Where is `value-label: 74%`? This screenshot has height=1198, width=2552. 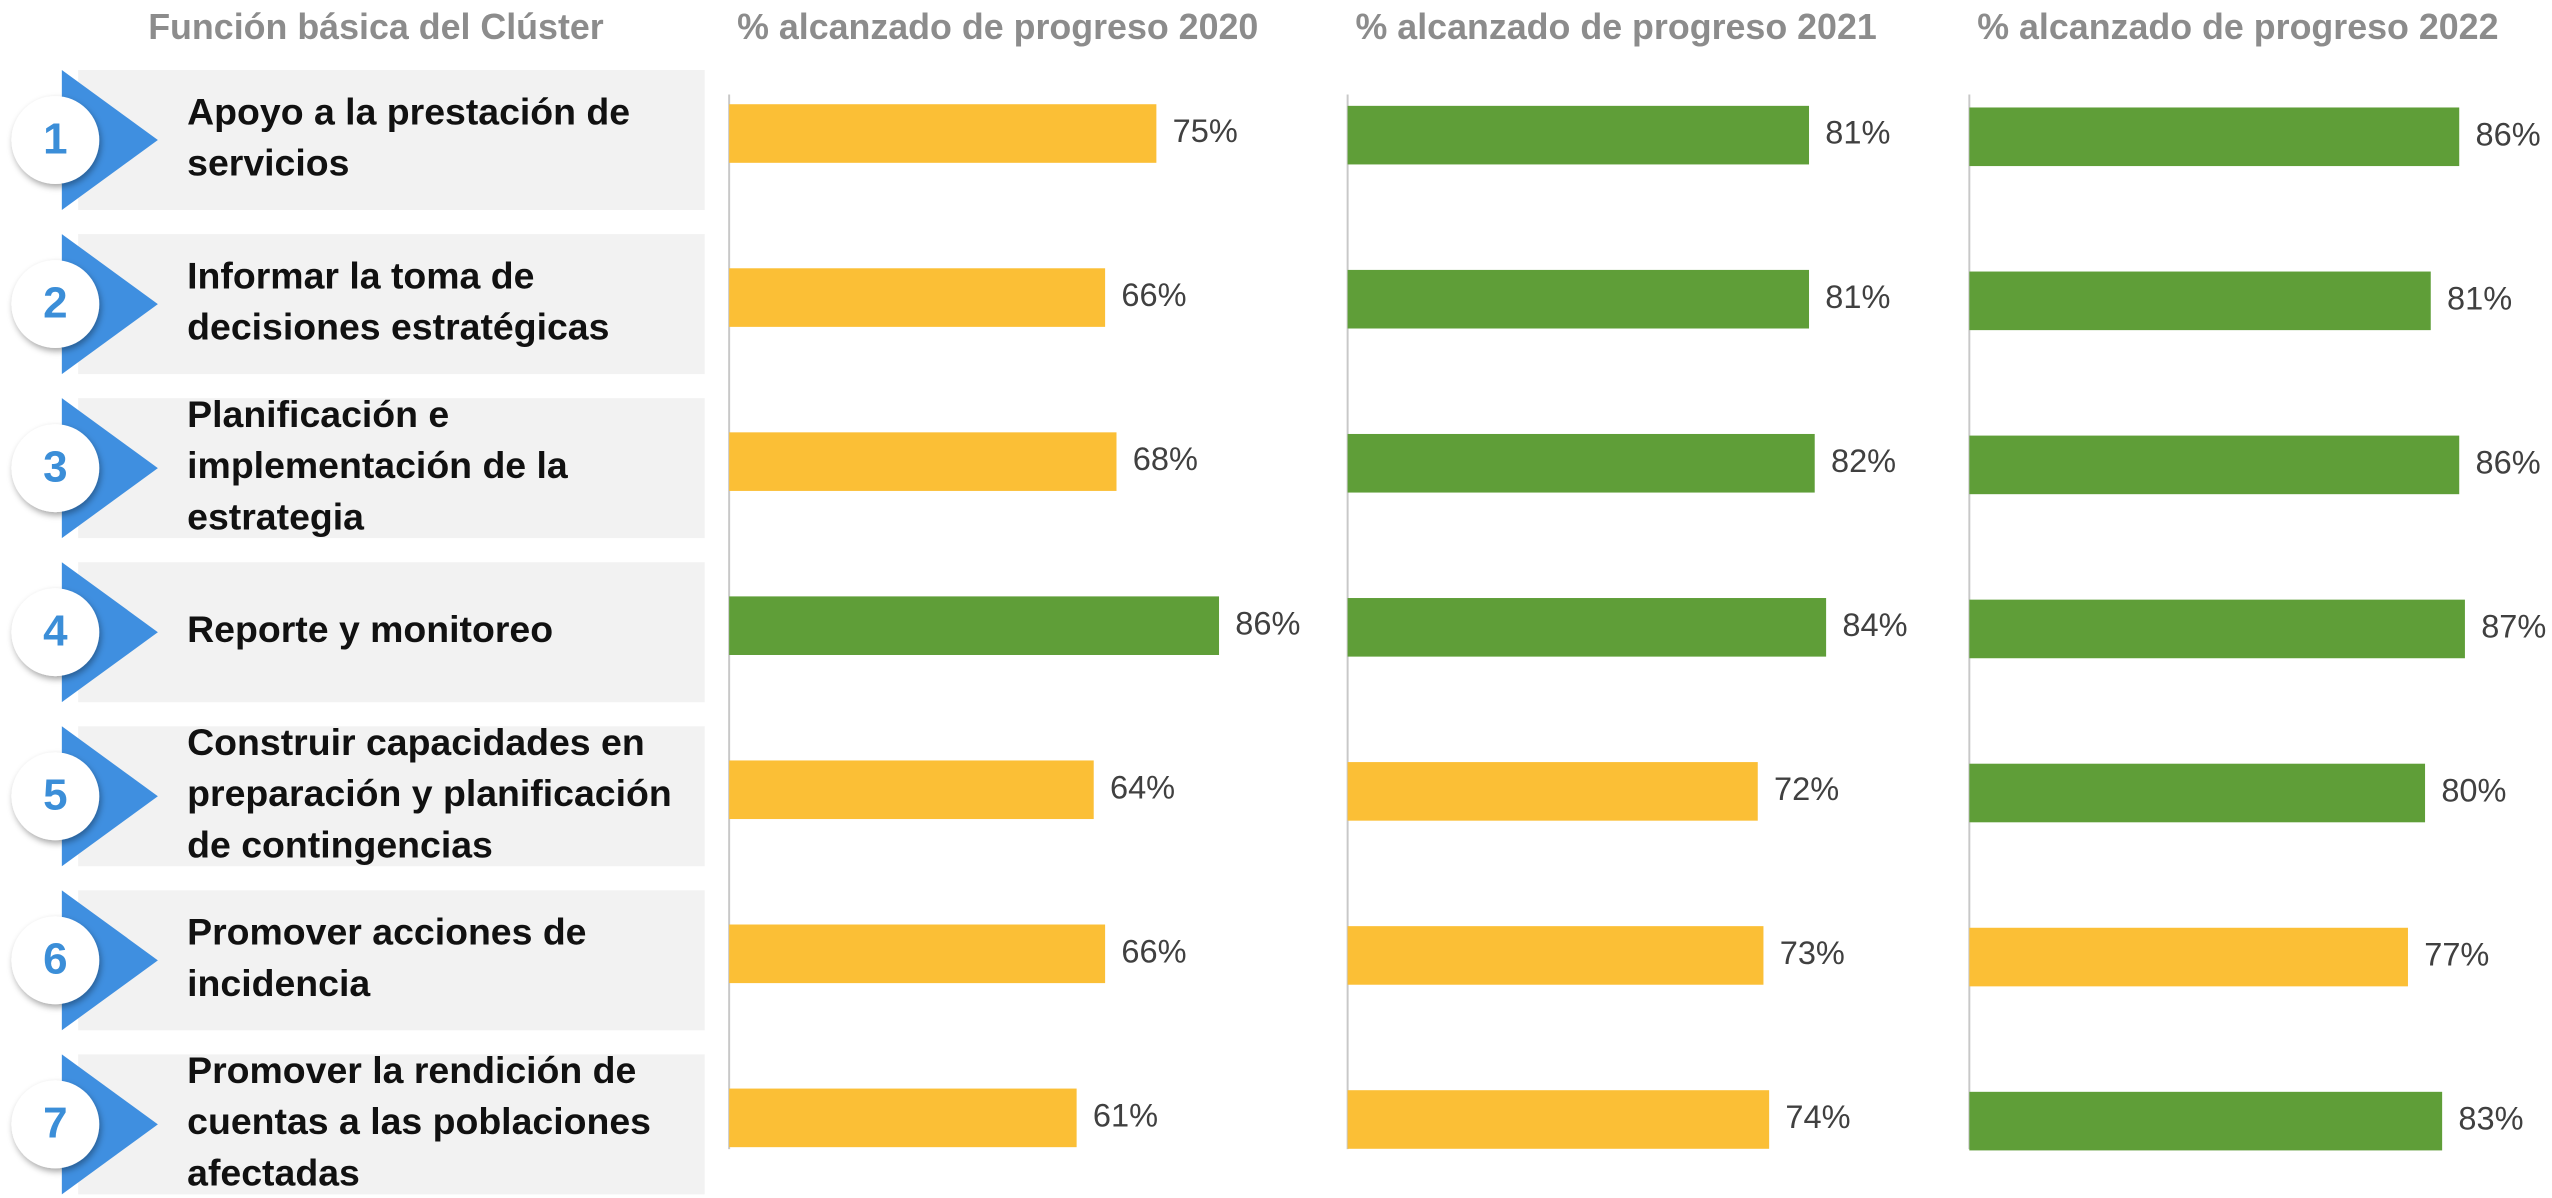 value-label: 74% is located at coordinates (1817, 1117).